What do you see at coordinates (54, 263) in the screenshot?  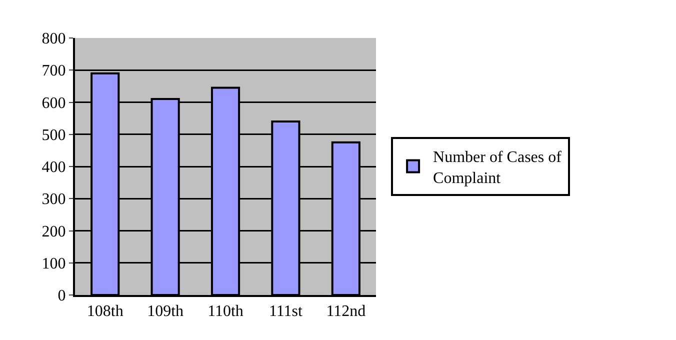 I see `y-tick-label: 100` at bounding box center [54, 263].